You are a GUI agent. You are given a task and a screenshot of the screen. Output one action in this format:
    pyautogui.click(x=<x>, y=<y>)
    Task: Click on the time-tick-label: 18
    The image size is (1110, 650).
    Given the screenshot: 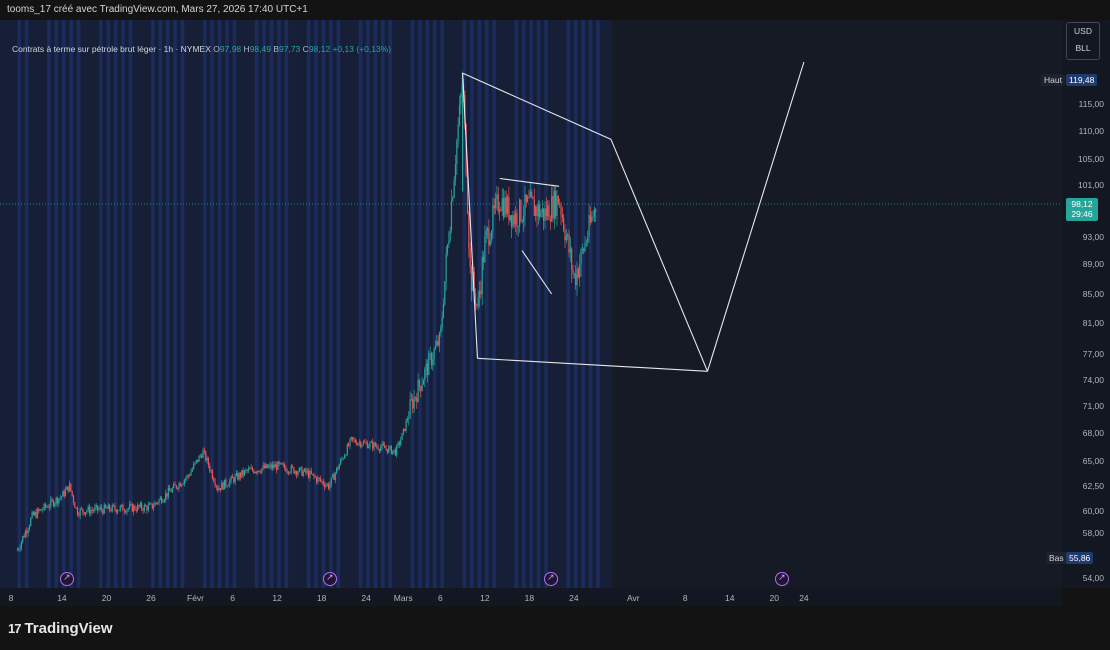 What is the action you would take?
    pyautogui.click(x=529, y=598)
    